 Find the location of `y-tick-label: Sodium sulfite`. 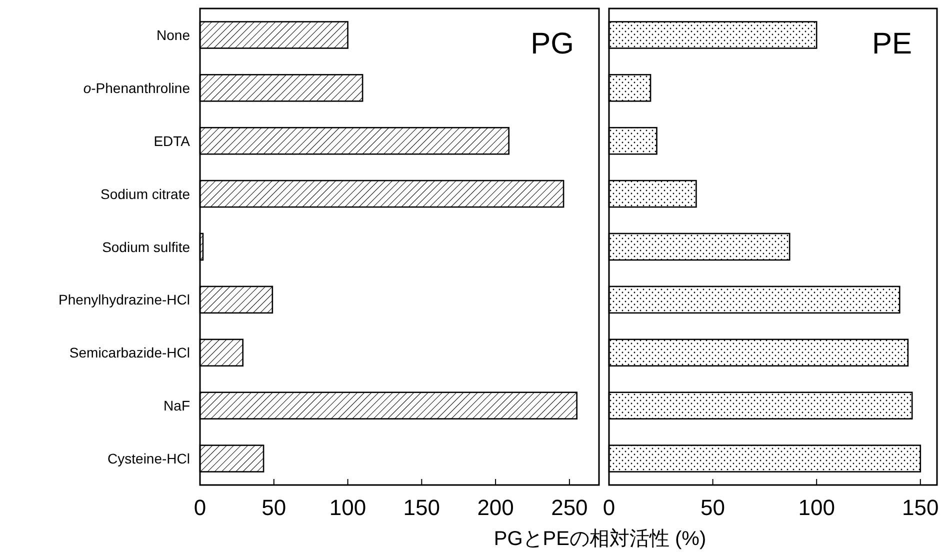

y-tick-label: Sodium sulfite is located at coordinates (146, 246).